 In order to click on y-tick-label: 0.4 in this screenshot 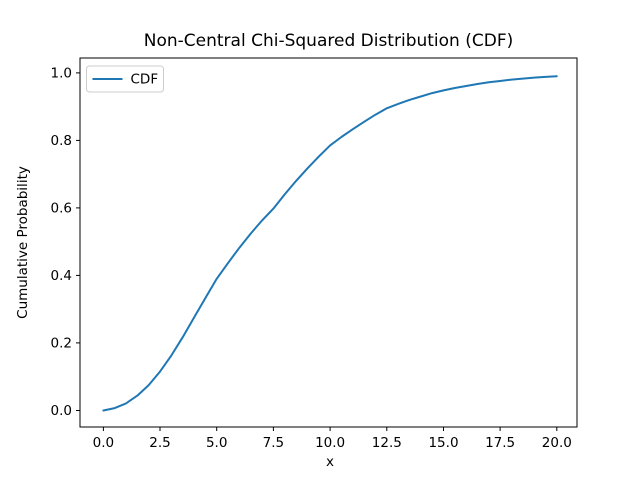, I will do `click(61, 276)`.